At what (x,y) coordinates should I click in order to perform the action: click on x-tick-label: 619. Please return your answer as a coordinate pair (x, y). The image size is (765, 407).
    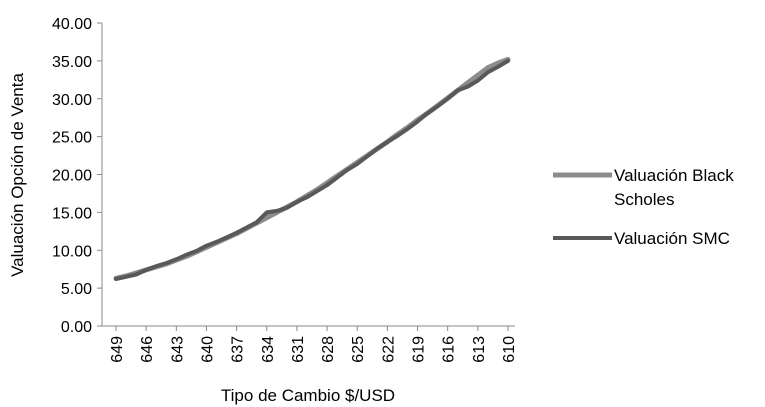
    Looking at the image, I should click on (419, 349).